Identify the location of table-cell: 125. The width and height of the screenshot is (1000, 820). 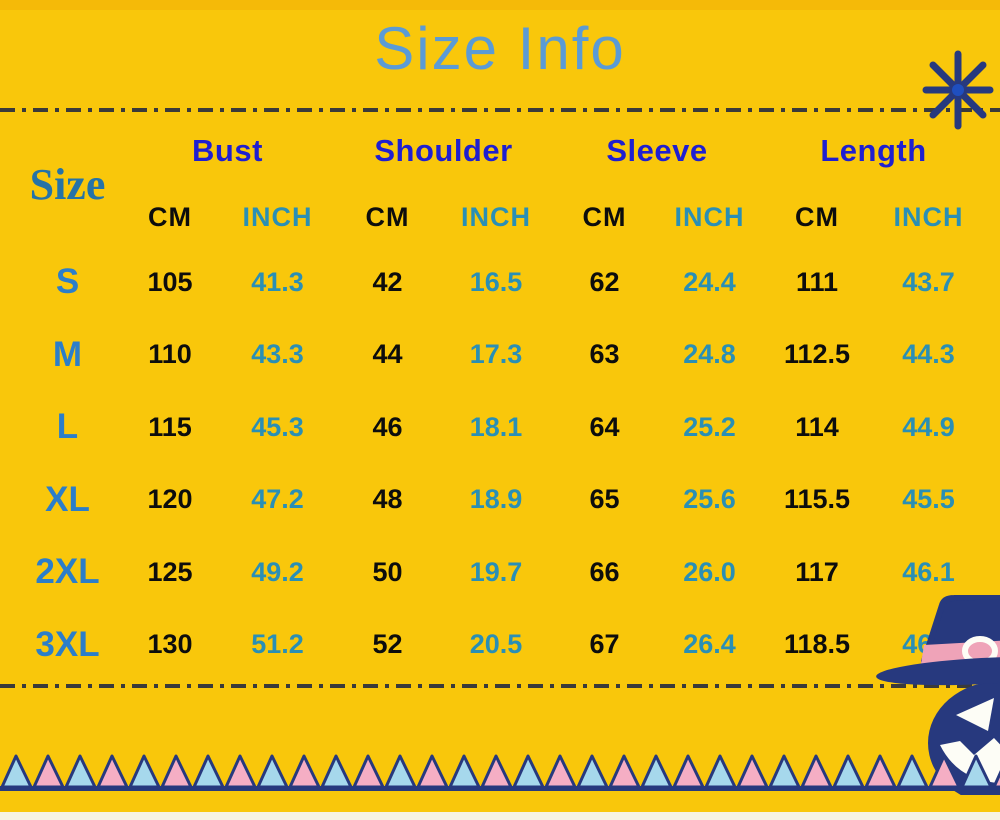
(170, 571).